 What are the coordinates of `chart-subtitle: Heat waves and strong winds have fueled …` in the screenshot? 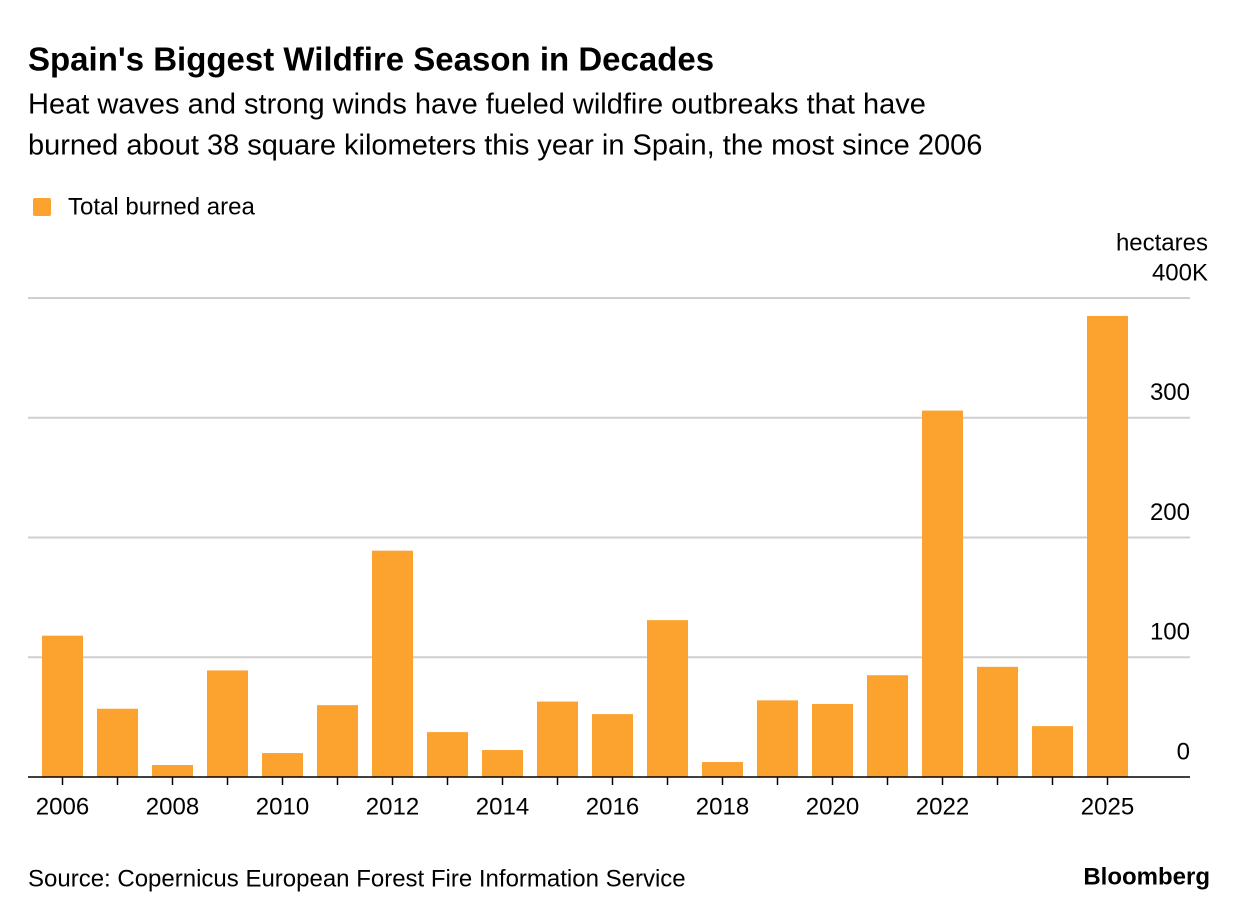 It's located at (477, 105).